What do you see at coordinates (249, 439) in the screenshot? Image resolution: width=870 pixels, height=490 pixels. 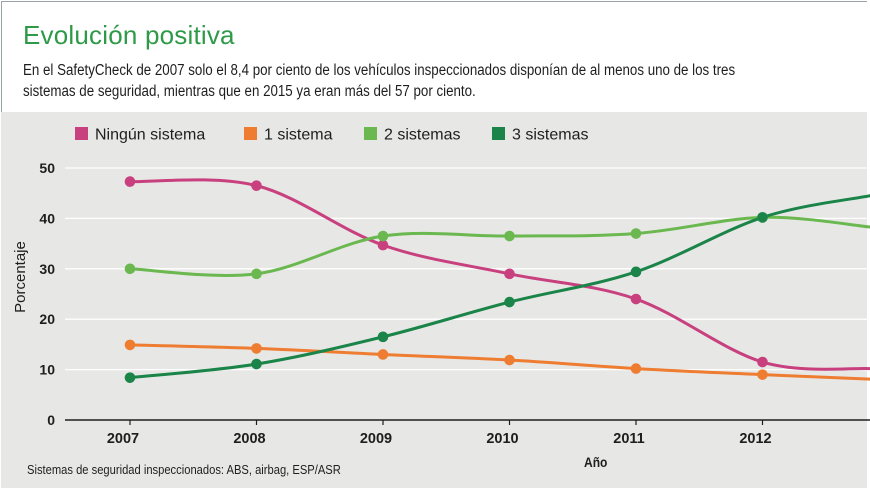 I see `x-tick-label: 2008` at bounding box center [249, 439].